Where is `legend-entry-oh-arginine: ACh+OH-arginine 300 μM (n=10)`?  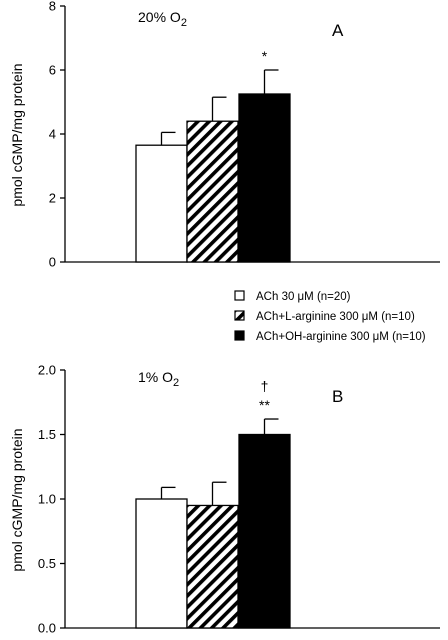 legend-entry-oh-arginine: ACh+OH-arginine 300 μM (n=10) is located at coordinates (330, 336).